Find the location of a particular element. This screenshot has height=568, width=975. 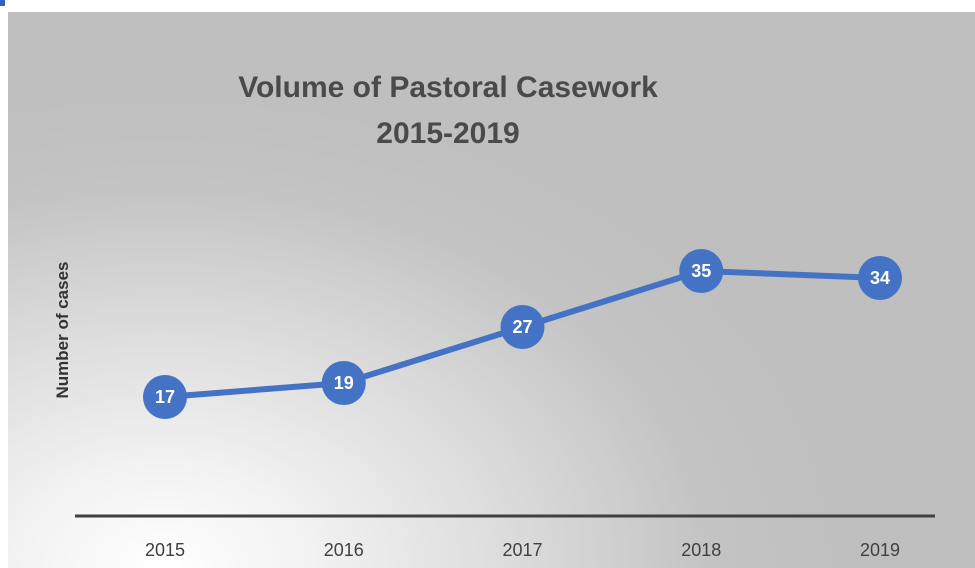

data-point-2019 is located at coordinates (880, 278).